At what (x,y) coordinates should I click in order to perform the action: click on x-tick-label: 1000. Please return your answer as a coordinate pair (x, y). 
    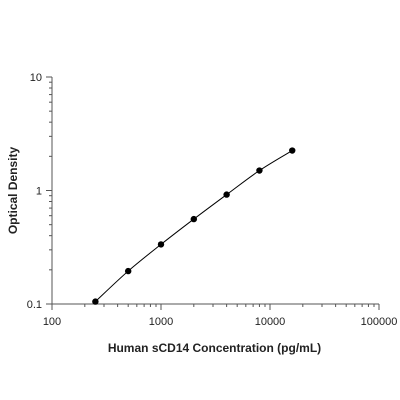
    Looking at the image, I should click on (161, 322).